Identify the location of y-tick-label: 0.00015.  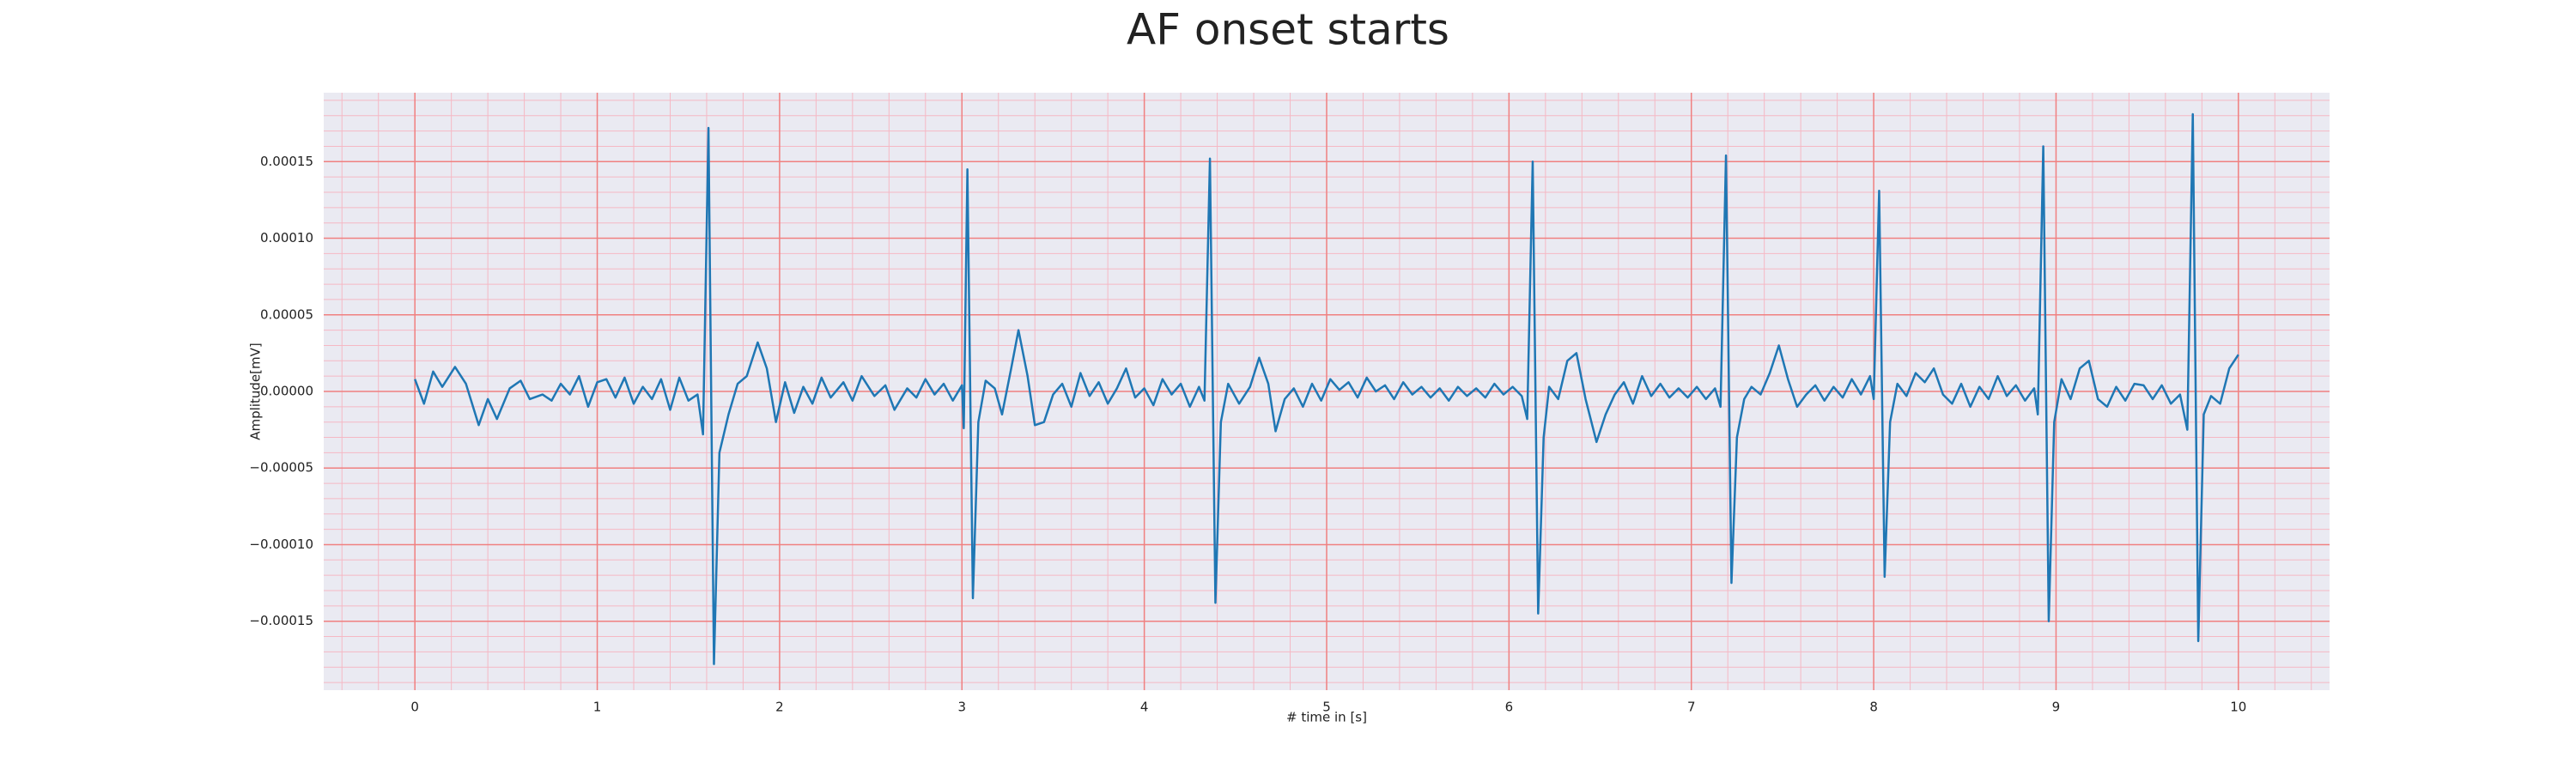
(286, 162).